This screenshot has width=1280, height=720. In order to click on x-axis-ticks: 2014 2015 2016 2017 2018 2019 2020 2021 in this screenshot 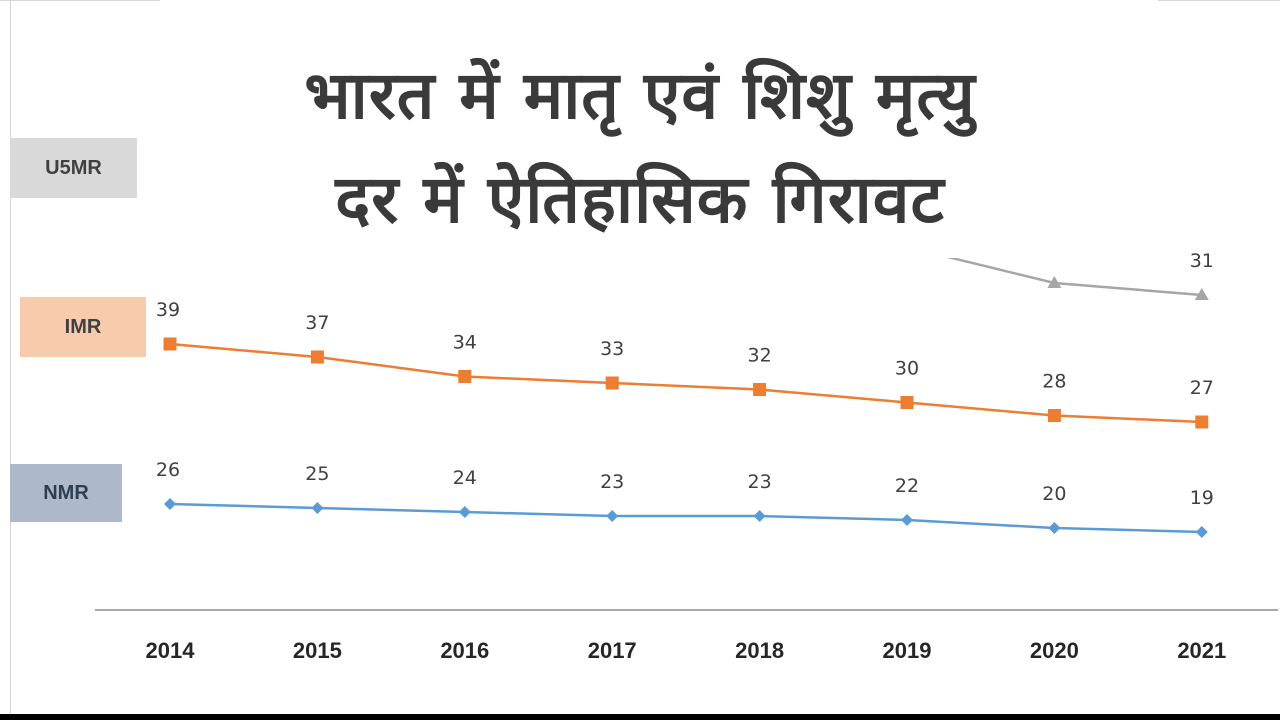, I will do `click(686, 650)`.